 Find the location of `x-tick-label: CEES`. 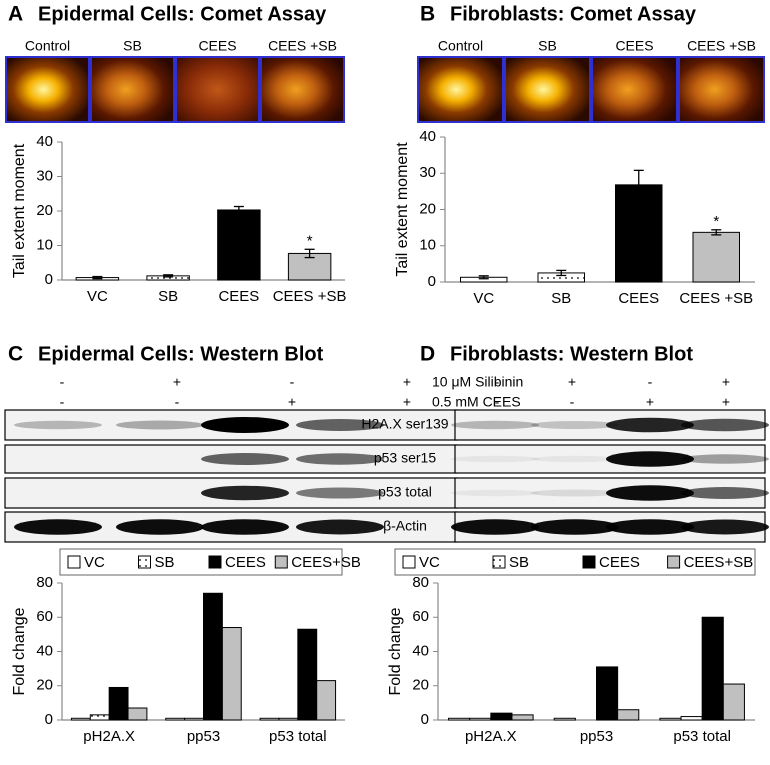

x-tick-label: CEES is located at coordinates (239, 296).